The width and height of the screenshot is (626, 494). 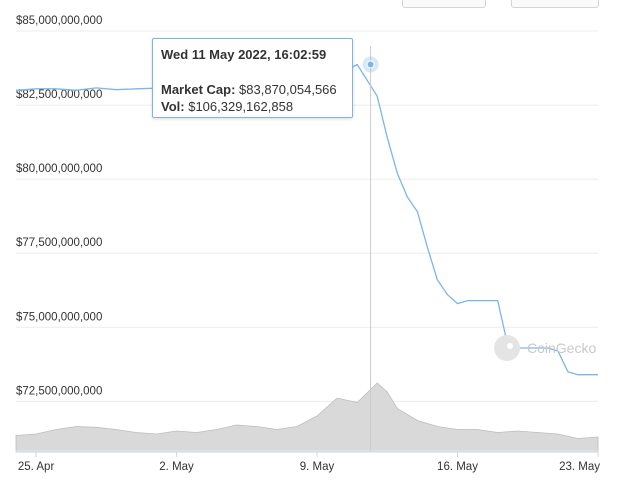 I want to click on x-tick-label: 25. Apr, so click(x=36, y=467).